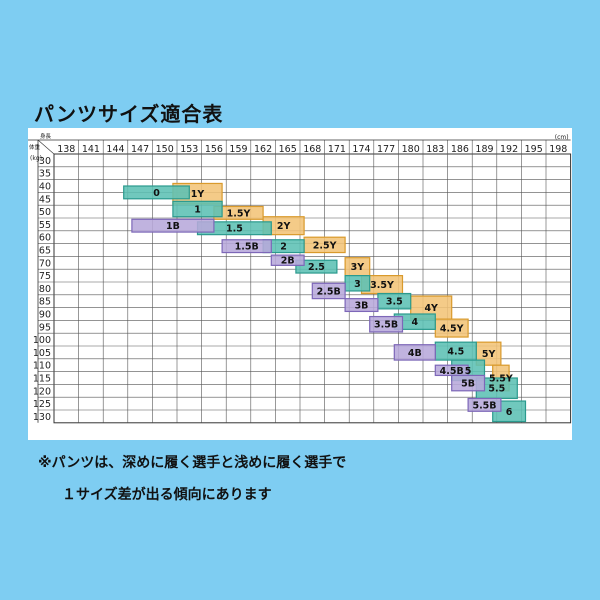 The width and height of the screenshot is (600, 600). I want to click on y-tick-label: 50, so click(45, 212).